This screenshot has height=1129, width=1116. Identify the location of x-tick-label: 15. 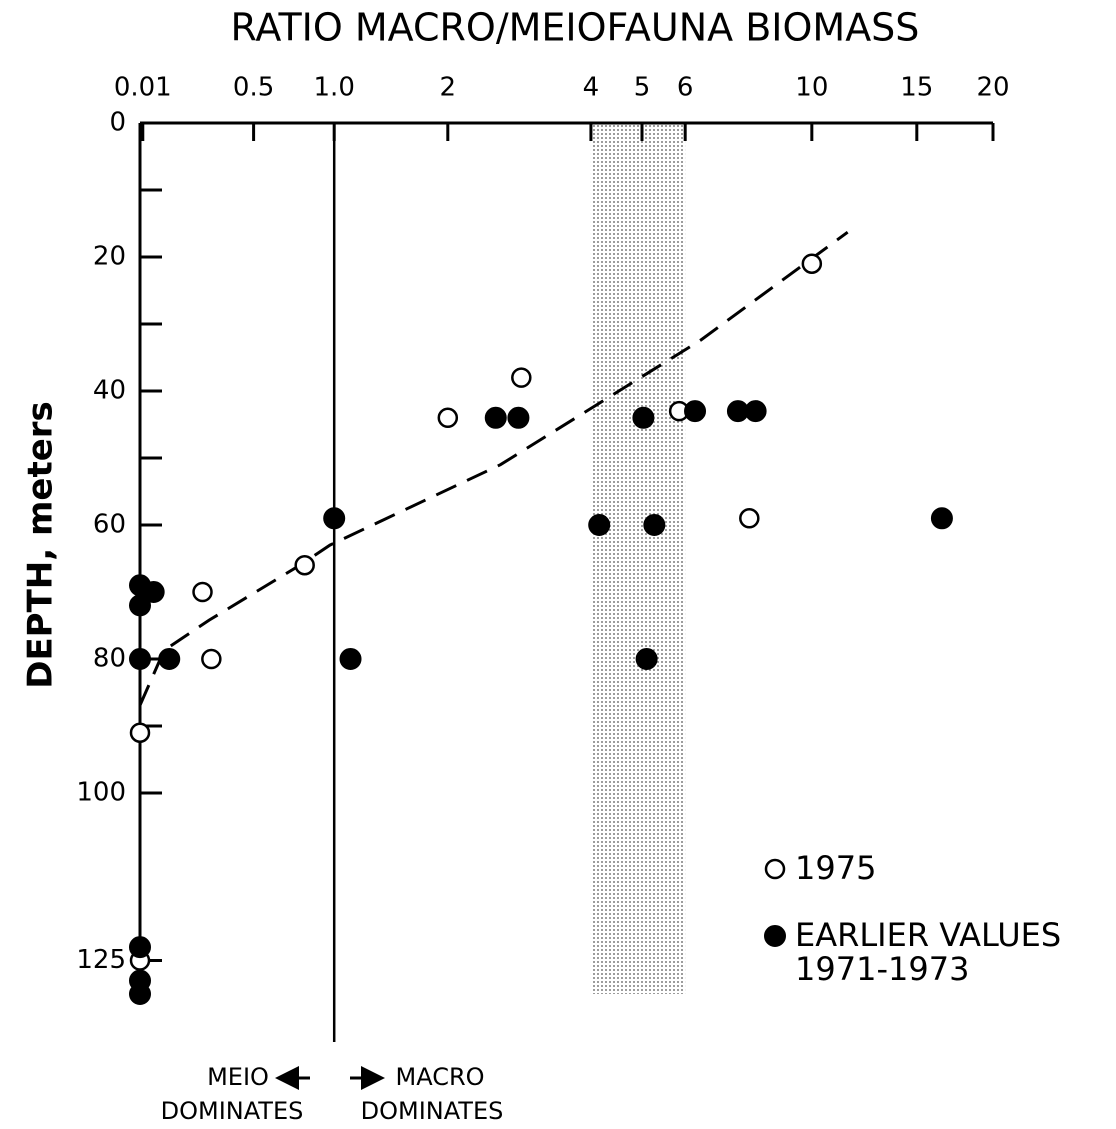
(916, 88).